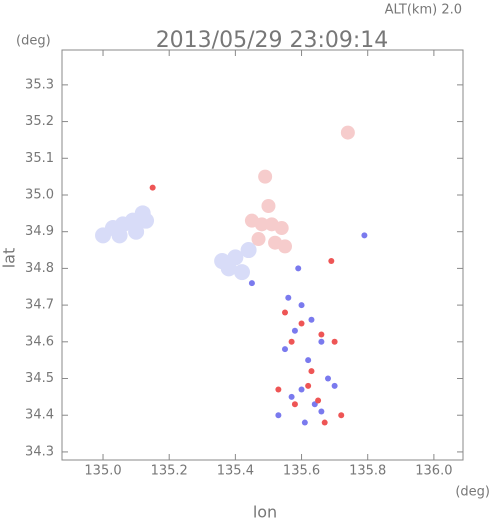 The width and height of the screenshot is (491, 525). I want to click on y-tick-label: 34.4, so click(39, 415).